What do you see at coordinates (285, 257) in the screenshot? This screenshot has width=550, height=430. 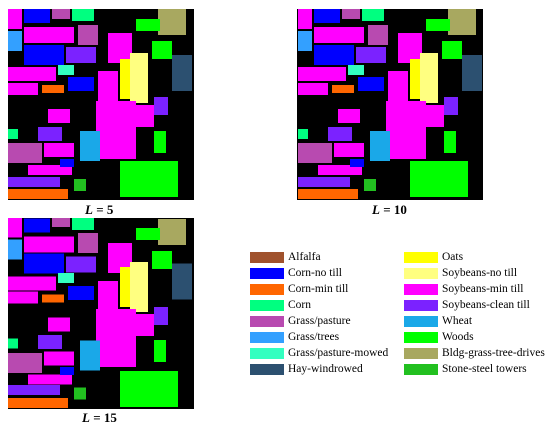 I see `legend-item: Alfalfa` at bounding box center [285, 257].